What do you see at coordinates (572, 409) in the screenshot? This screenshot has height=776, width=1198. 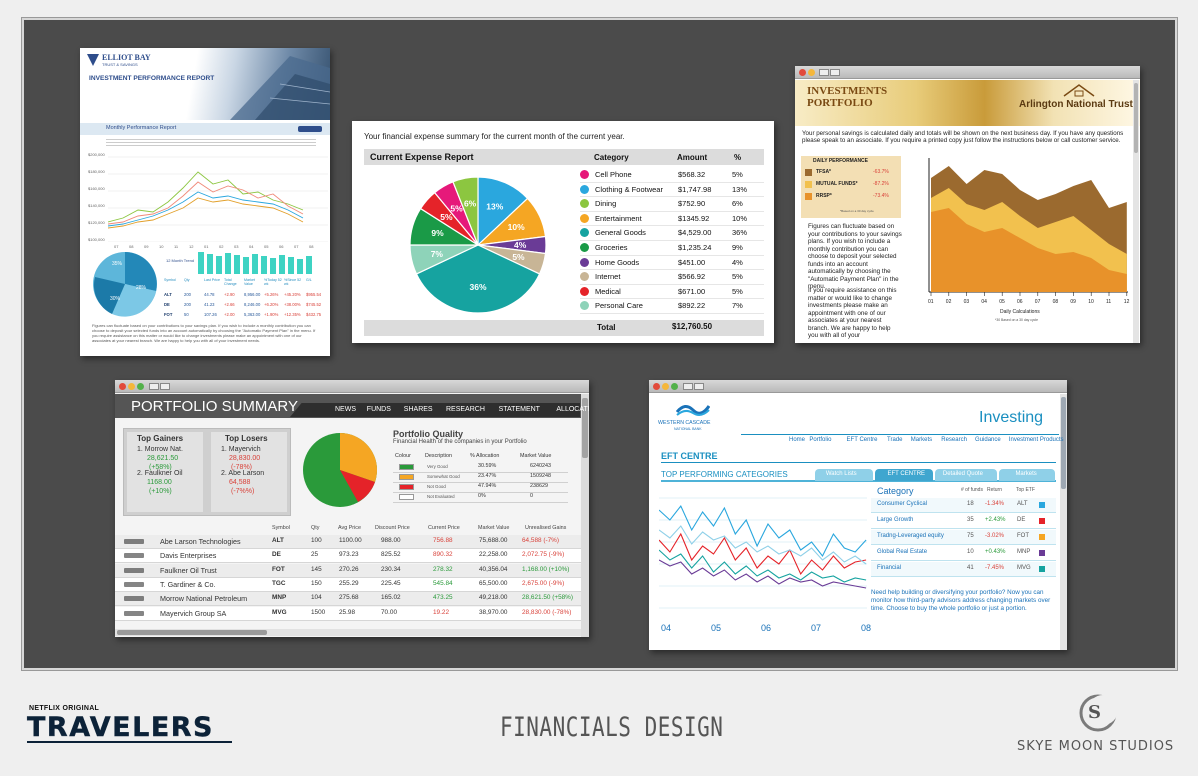 I see `nav-item-allocation: ALLOCATION` at bounding box center [572, 409].